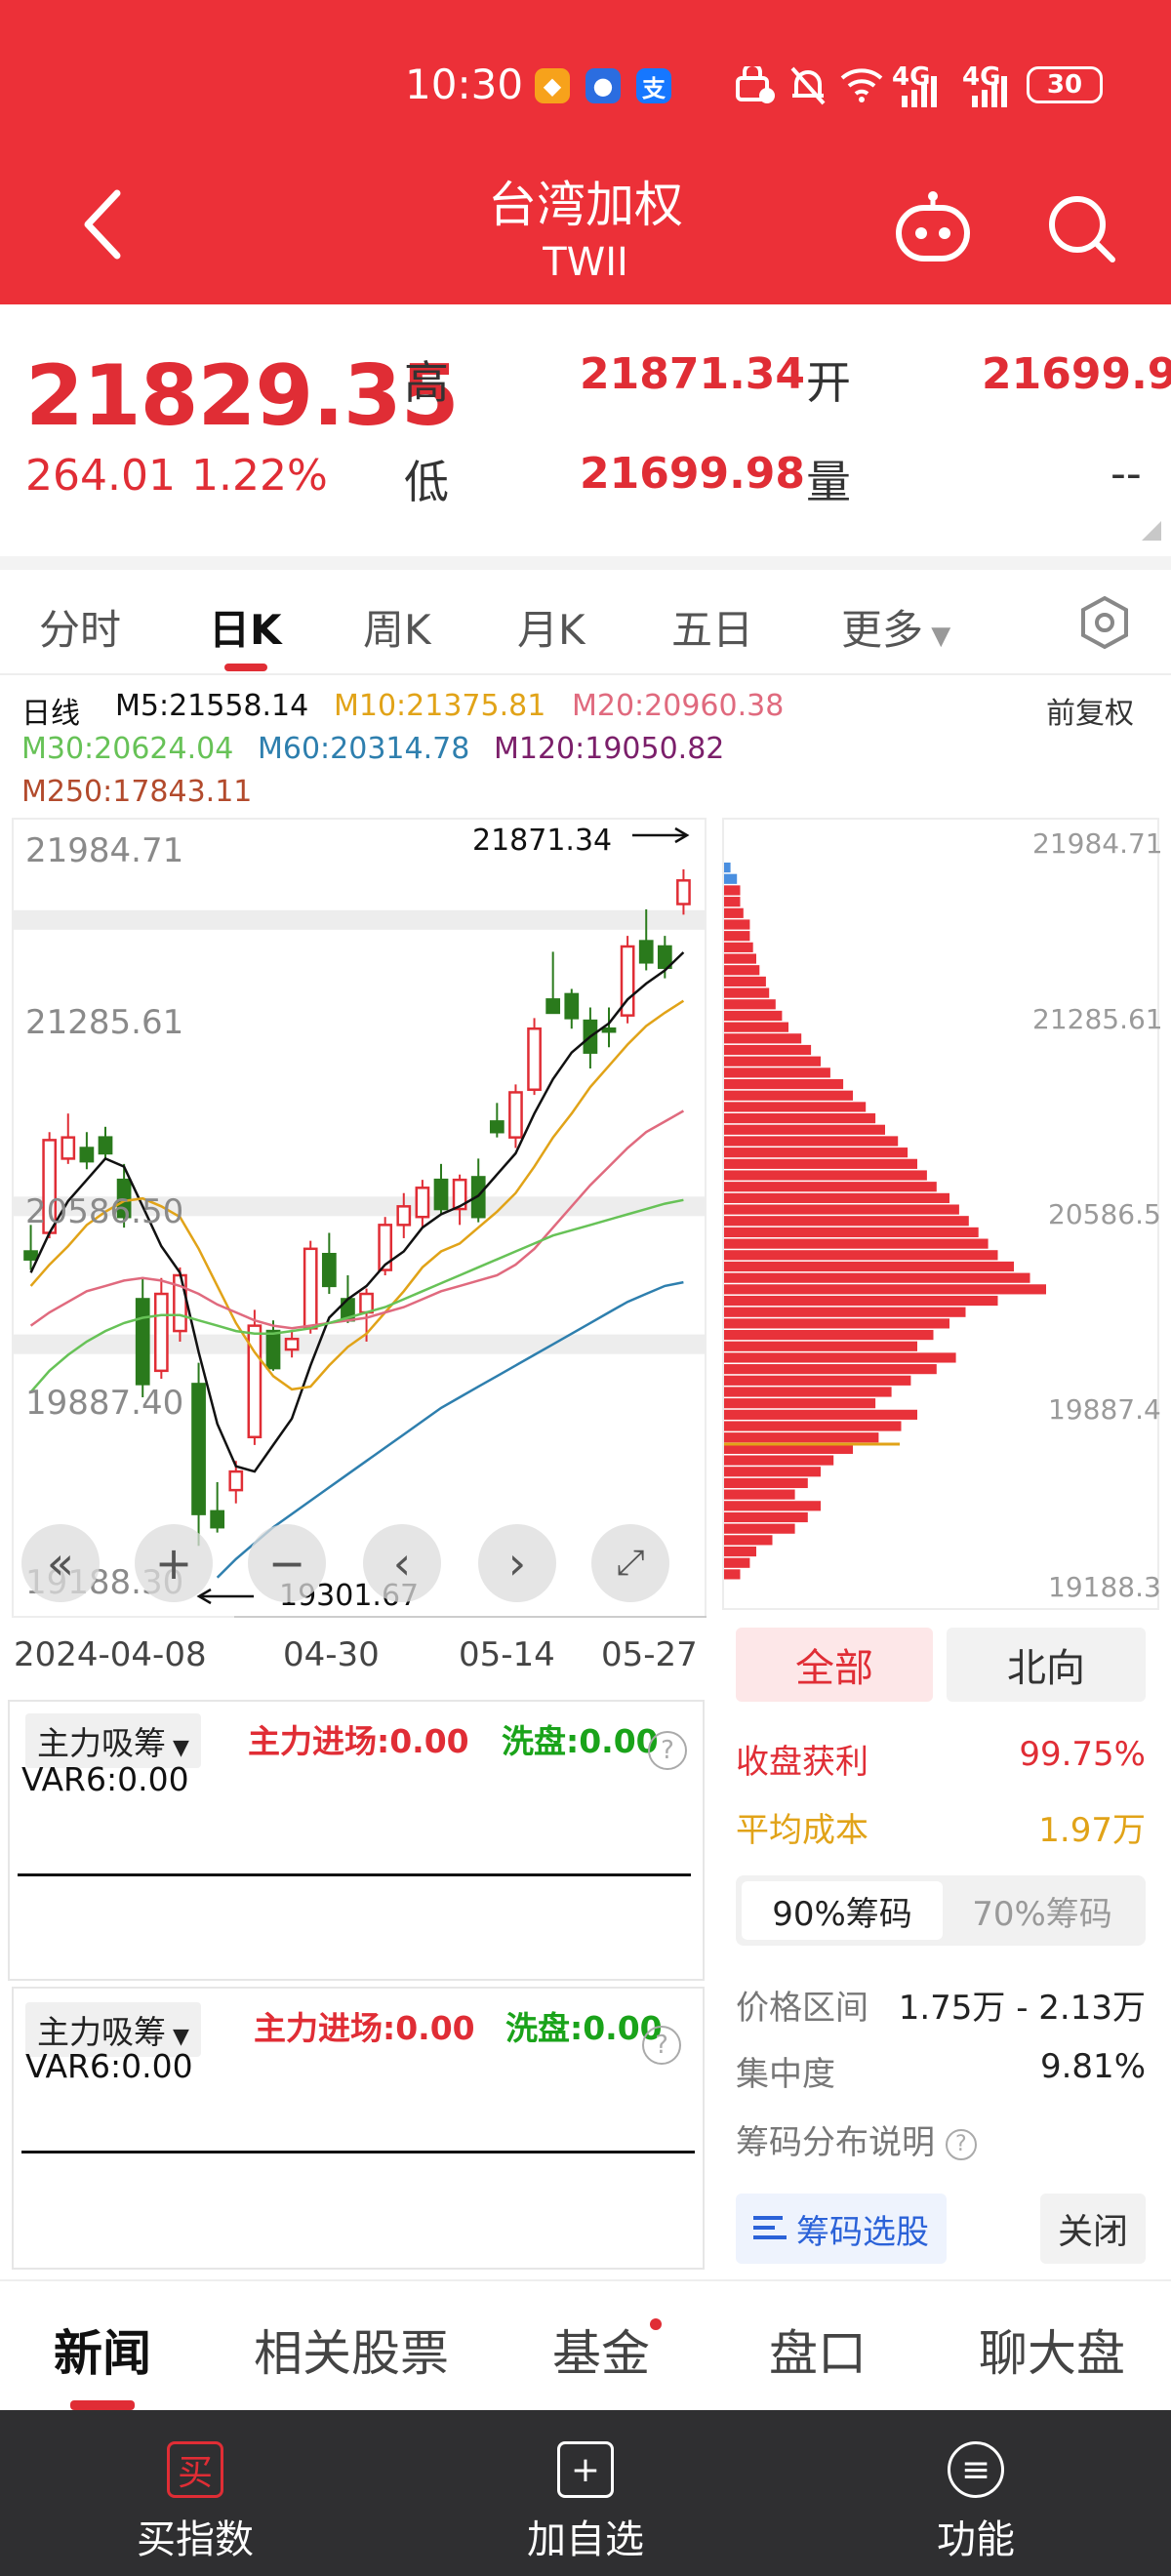 This screenshot has width=1171, height=2576. What do you see at coordinates (601, 2353) in the screenshot?
I see `tab-funds: 基金` at bounding box center [601, 2353].